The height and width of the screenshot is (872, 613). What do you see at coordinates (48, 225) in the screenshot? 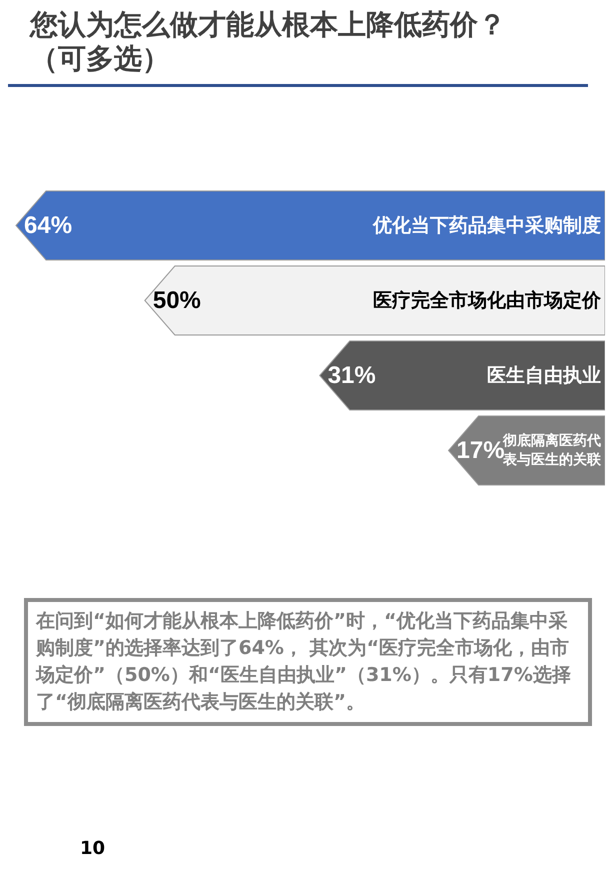
I see `data-label: 64%` at bounding box center [48, 225].